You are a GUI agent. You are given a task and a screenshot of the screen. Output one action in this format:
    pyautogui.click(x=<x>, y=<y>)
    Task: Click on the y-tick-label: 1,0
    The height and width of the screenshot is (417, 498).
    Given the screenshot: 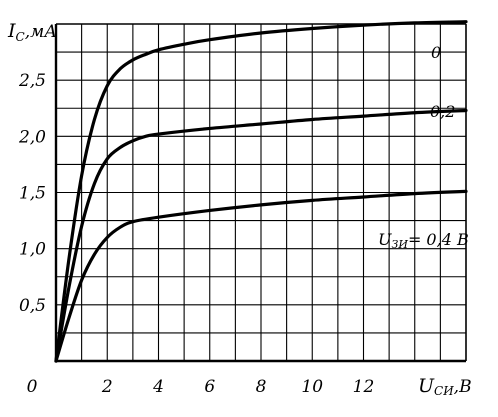 What is the action you would take?
    pyautogui.click(x=32, y=250)
    